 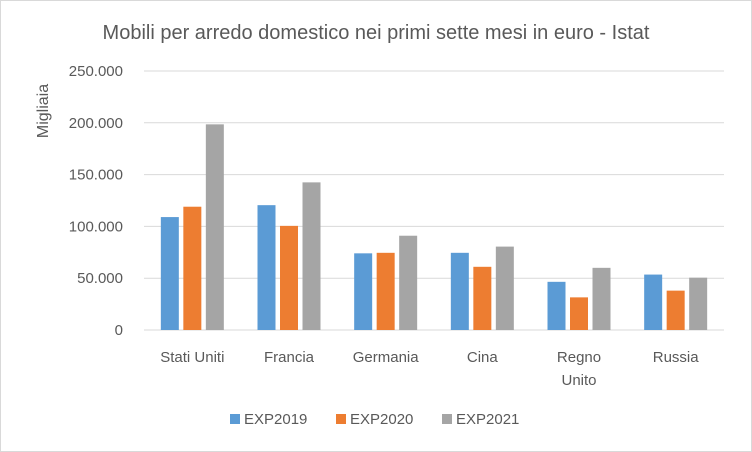 I want to click on legend-label-exp2021: EXP2021, so click(x=487, y=419).